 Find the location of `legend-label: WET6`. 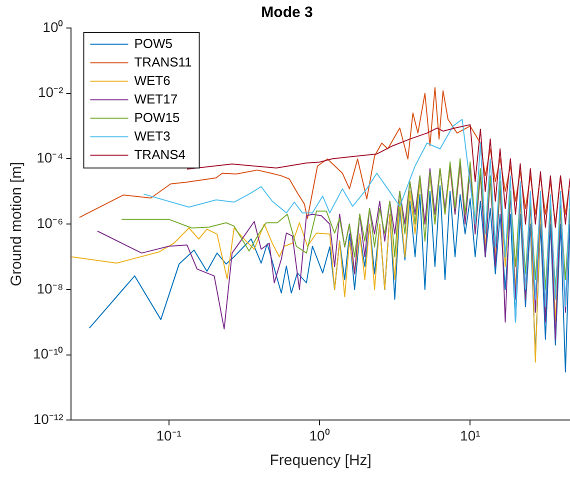

legend-label: WET6 is located at coordinates (152, 80).